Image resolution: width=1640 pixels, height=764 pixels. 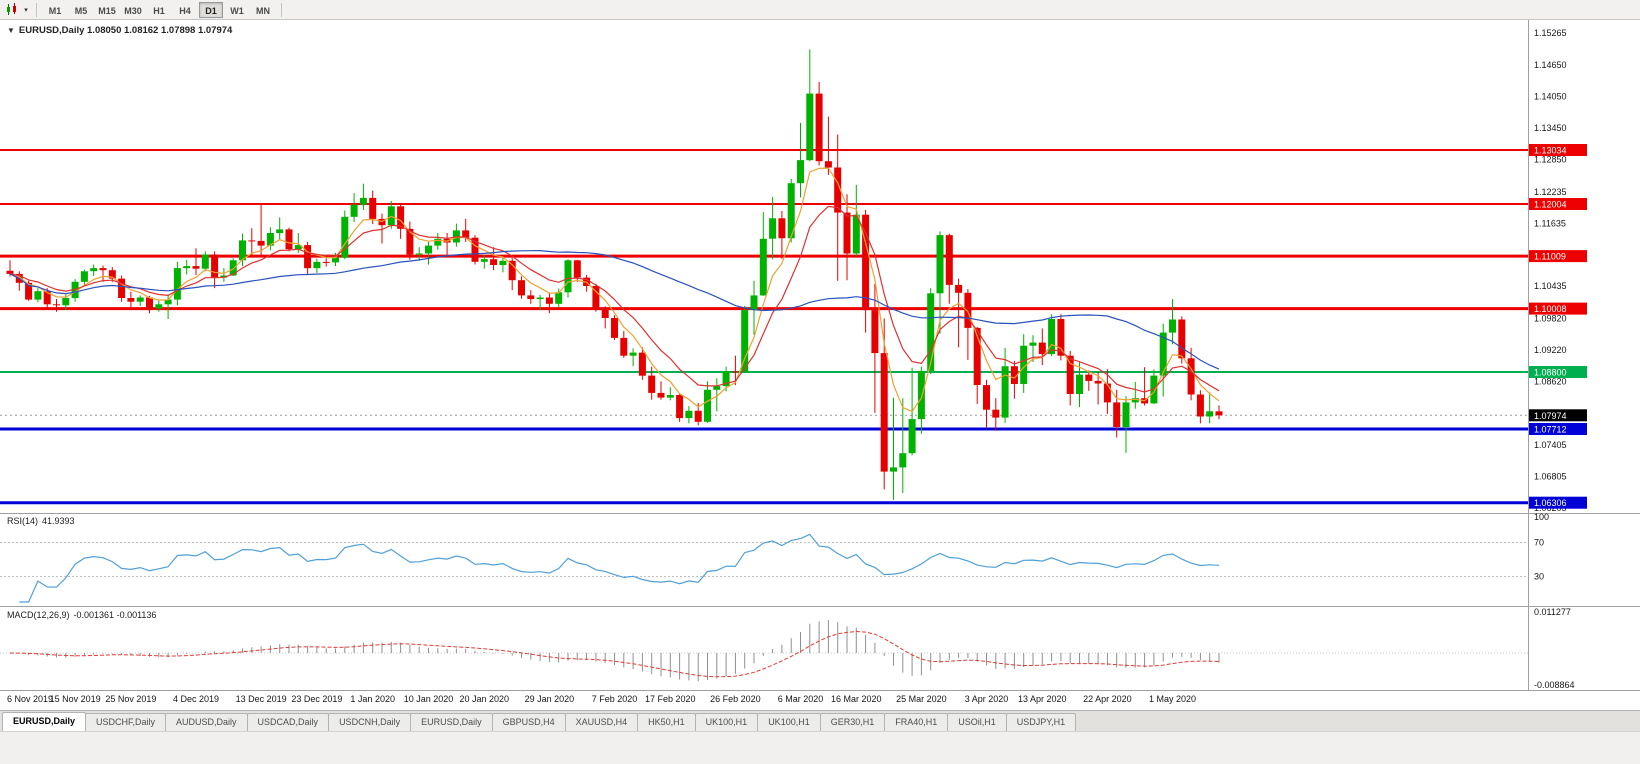 I want to click on hline-1.10008-box, so click(x=1558, y=308).